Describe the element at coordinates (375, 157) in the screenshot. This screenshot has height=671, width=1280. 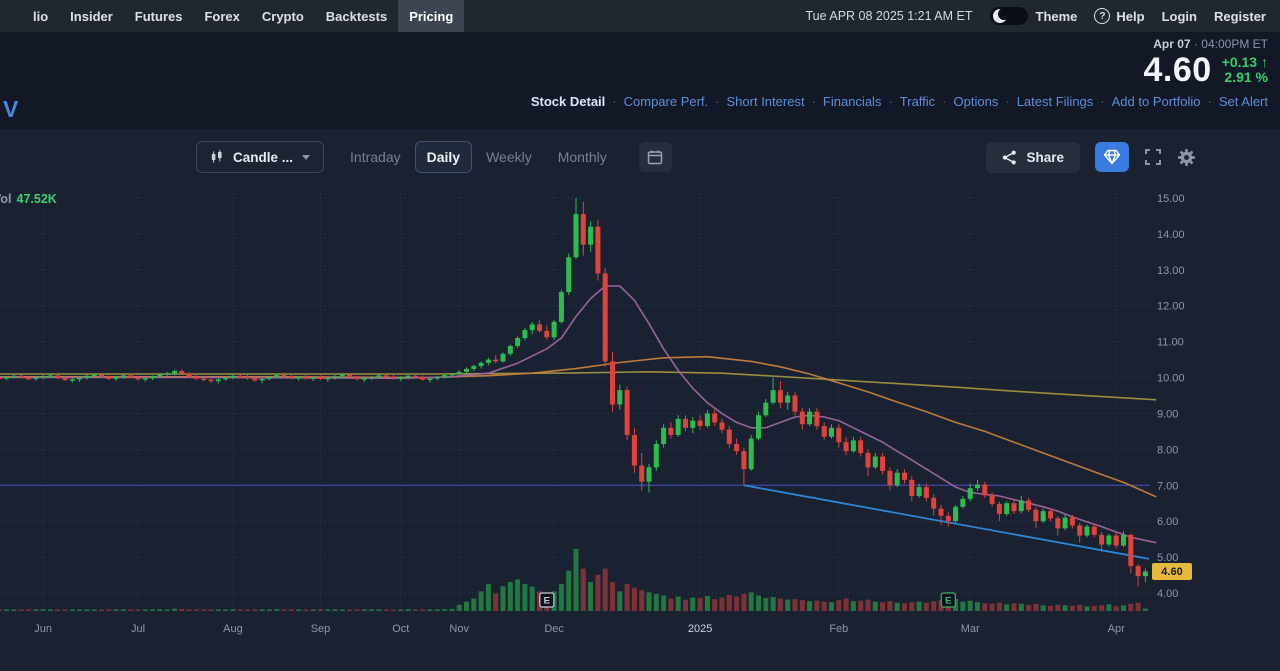
I see `tab-intraday: Intraday` at that location.